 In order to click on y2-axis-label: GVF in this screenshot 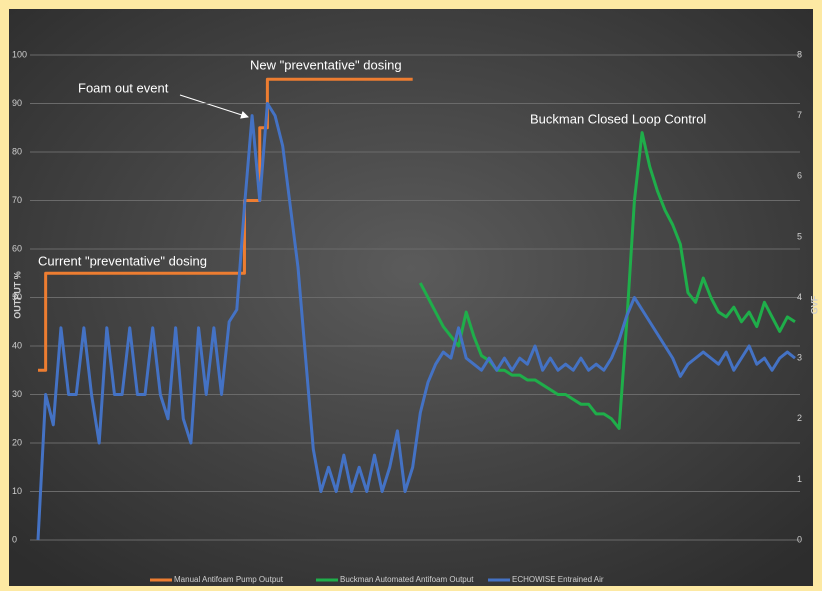, I will do `click(814, 304)`.